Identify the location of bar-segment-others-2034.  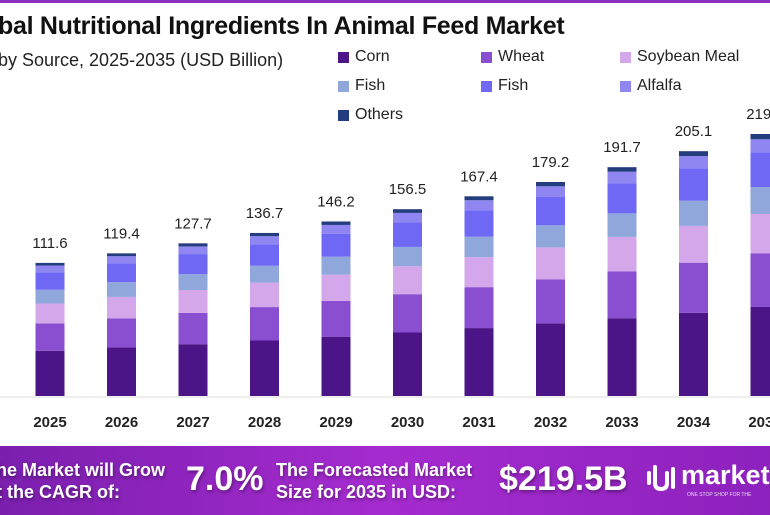
(693, 154).